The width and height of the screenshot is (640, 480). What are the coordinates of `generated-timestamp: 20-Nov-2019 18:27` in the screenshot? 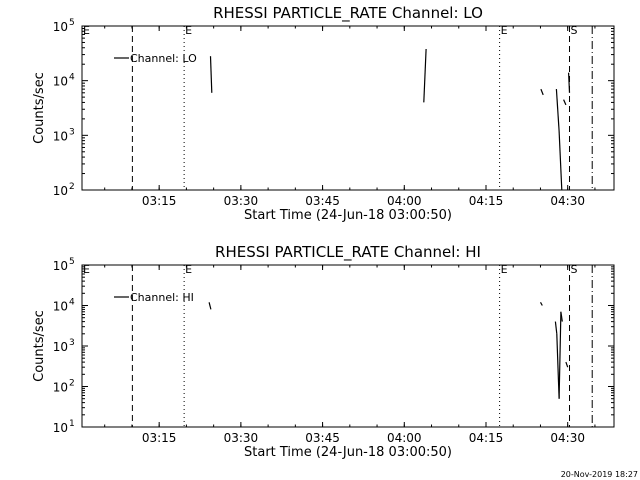 It's located at (599, 474).